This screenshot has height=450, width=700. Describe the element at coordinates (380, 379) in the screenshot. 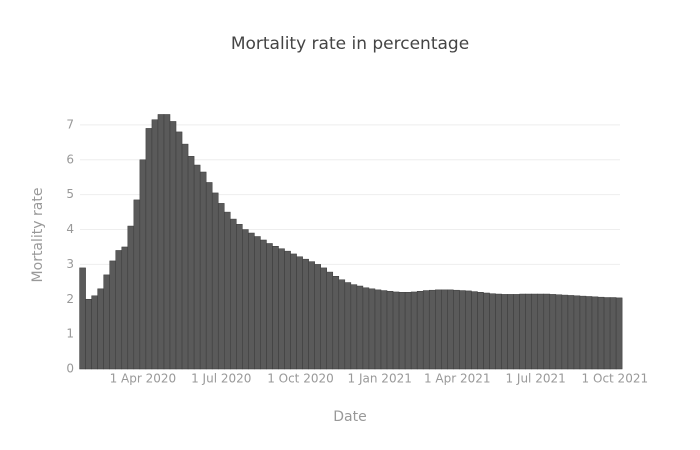

I see `x-tick-label: 1 Jan 2021` at that location.